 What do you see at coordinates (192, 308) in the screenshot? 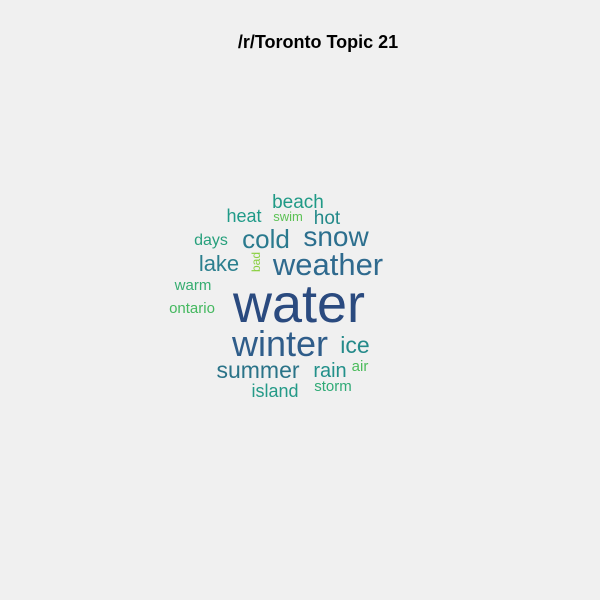
I see `word-ontario: ontario` at bounding box center [192, 308].